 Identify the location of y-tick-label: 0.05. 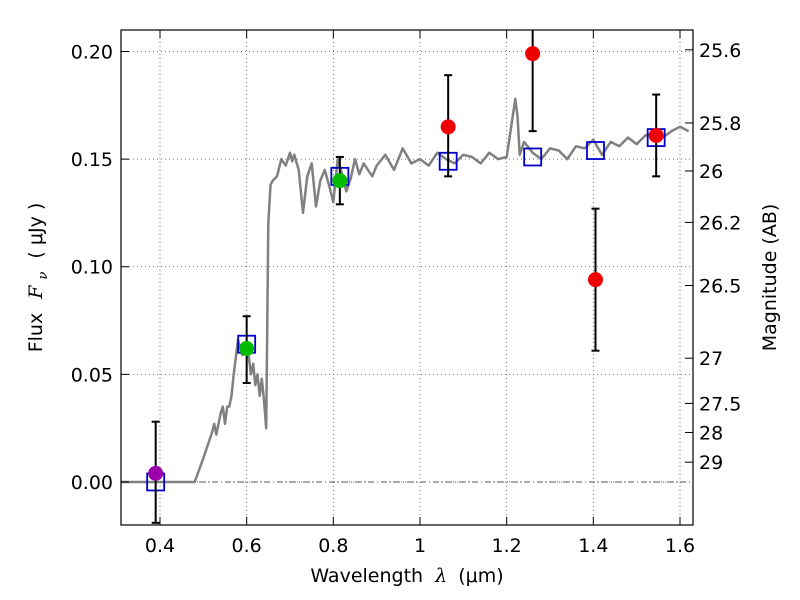
(92, 375).